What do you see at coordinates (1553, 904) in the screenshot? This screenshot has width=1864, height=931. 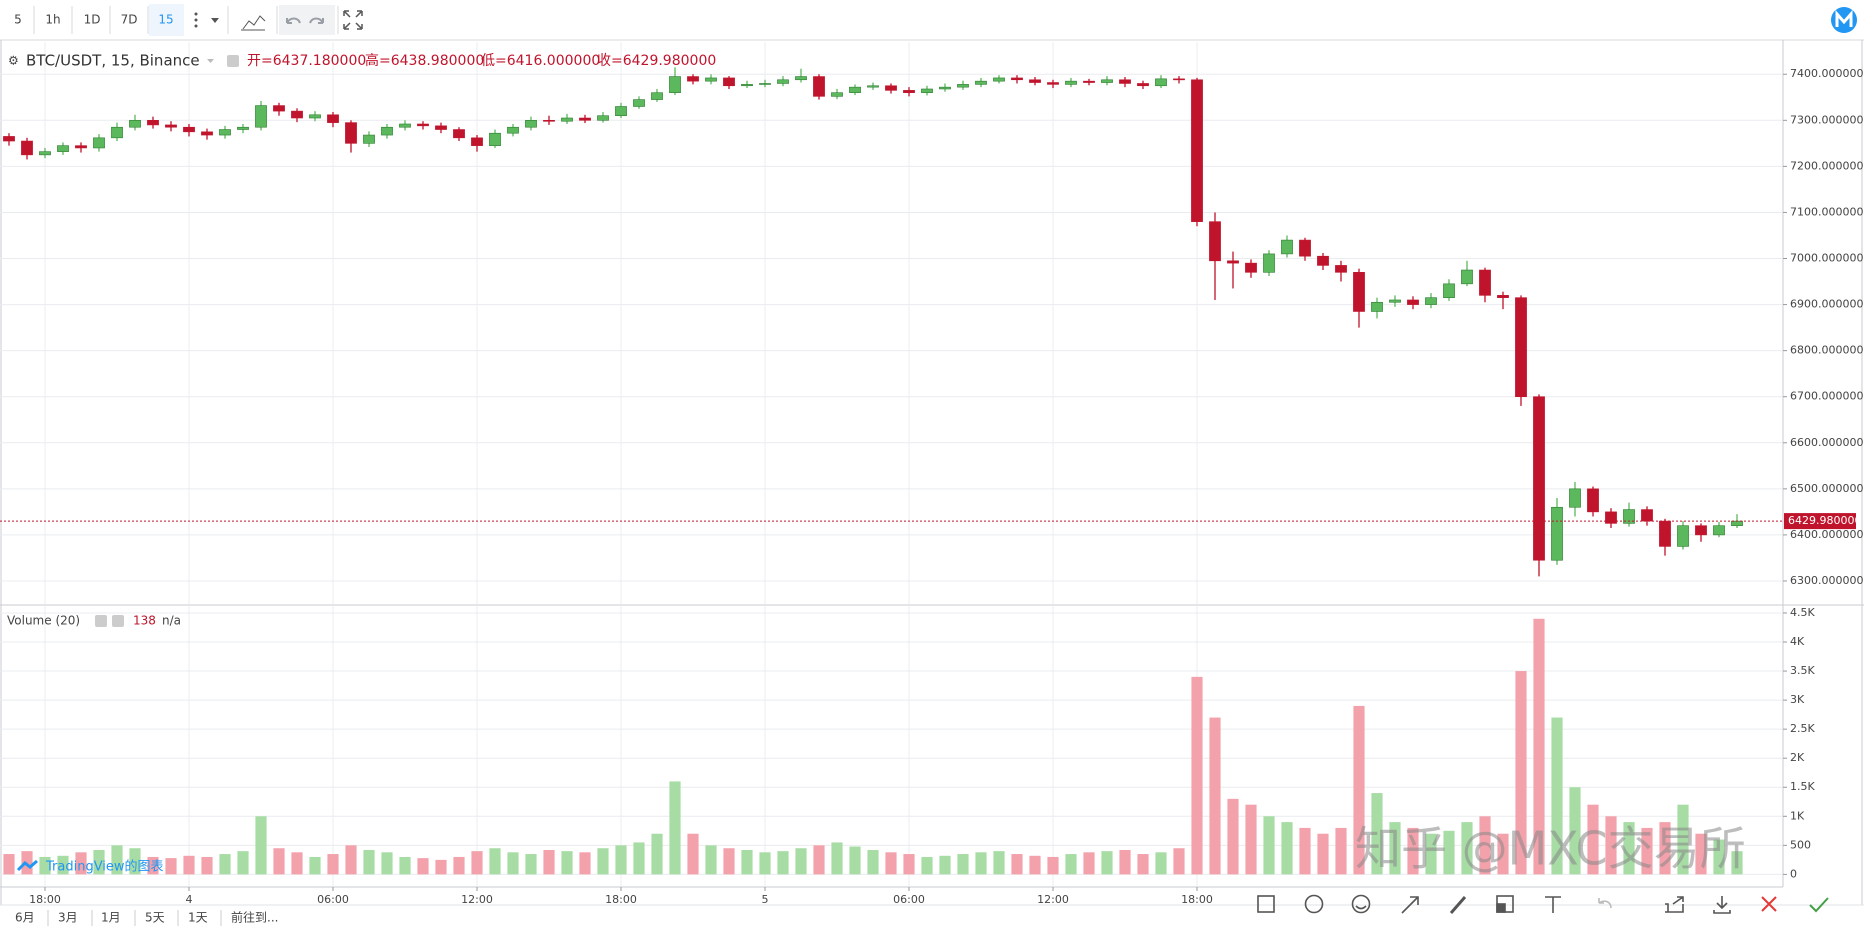 I see `text-tool` at bounding box center [1553, 904].